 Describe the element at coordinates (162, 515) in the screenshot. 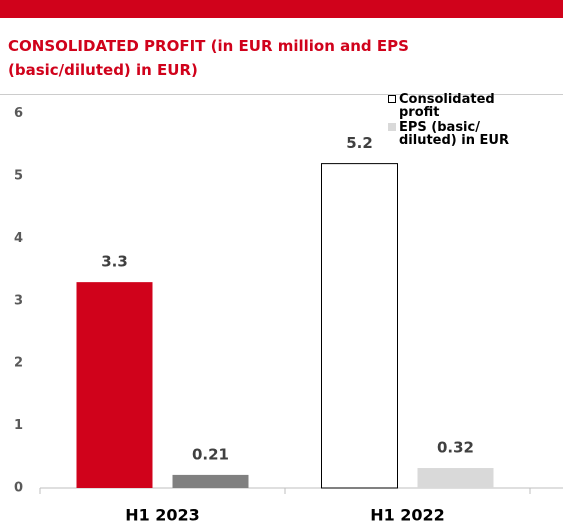

I see `x-tick-label: H1 2023` at that location.